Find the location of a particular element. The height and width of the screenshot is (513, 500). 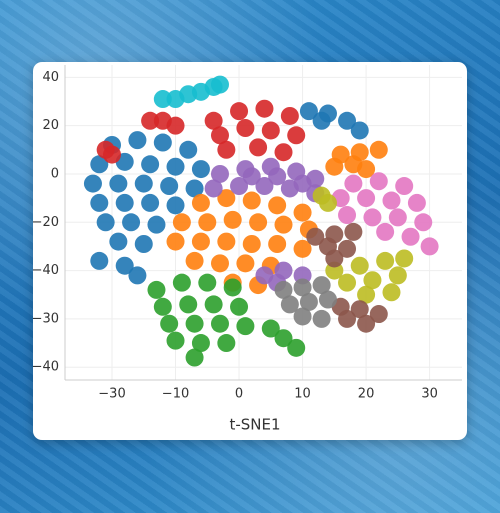

y-tick-label: −30 is located at coordinates (45, 318).